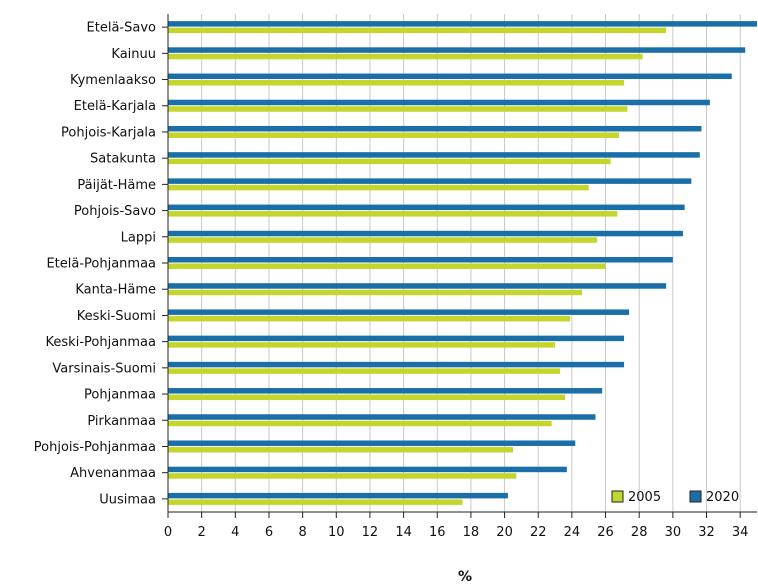 This screenshot has width=758, height=585. Describe the element at coordinates (121, 421) in the screenshot. I see `category-label: Pirkanmaa` at that location.